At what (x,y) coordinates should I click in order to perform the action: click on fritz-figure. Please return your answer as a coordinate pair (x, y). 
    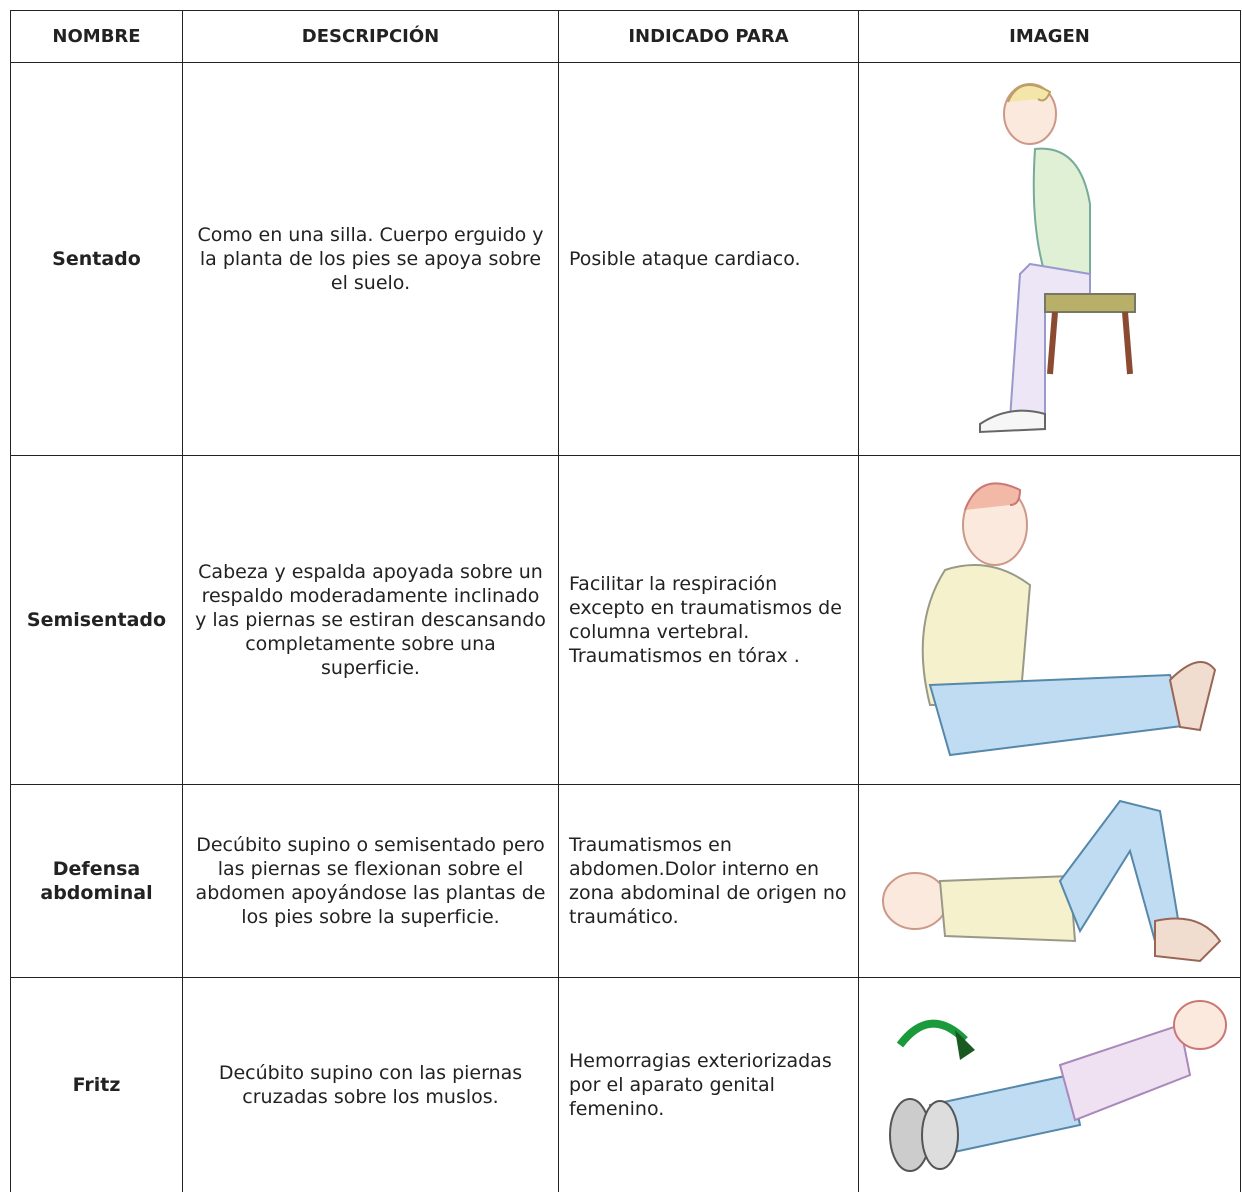
    Looking at the image, I should click on (1057, 1085).